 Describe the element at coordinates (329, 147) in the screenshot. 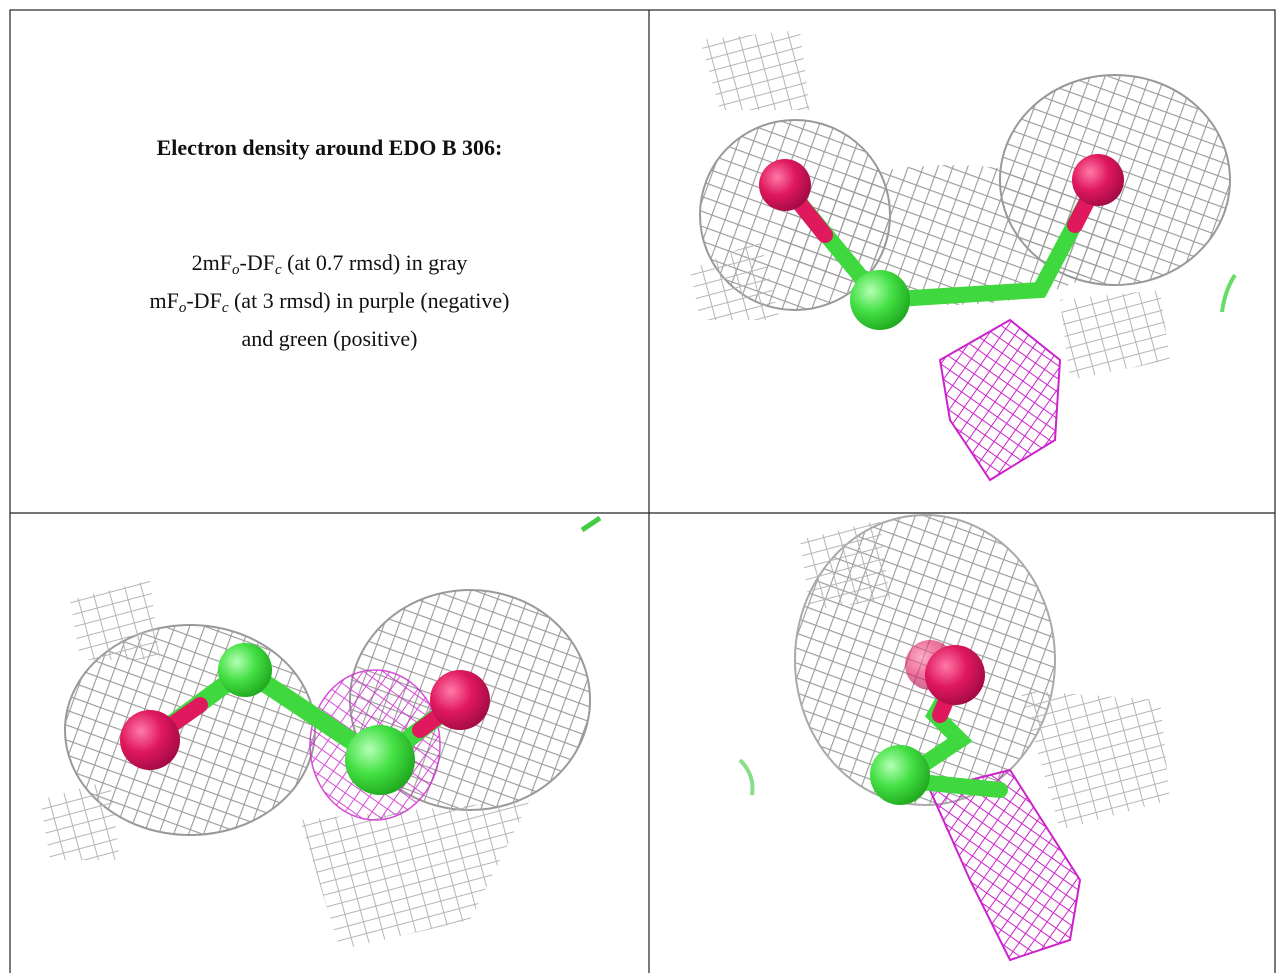

I see `figure-title: Electron density around EDO B 306:` at that location.